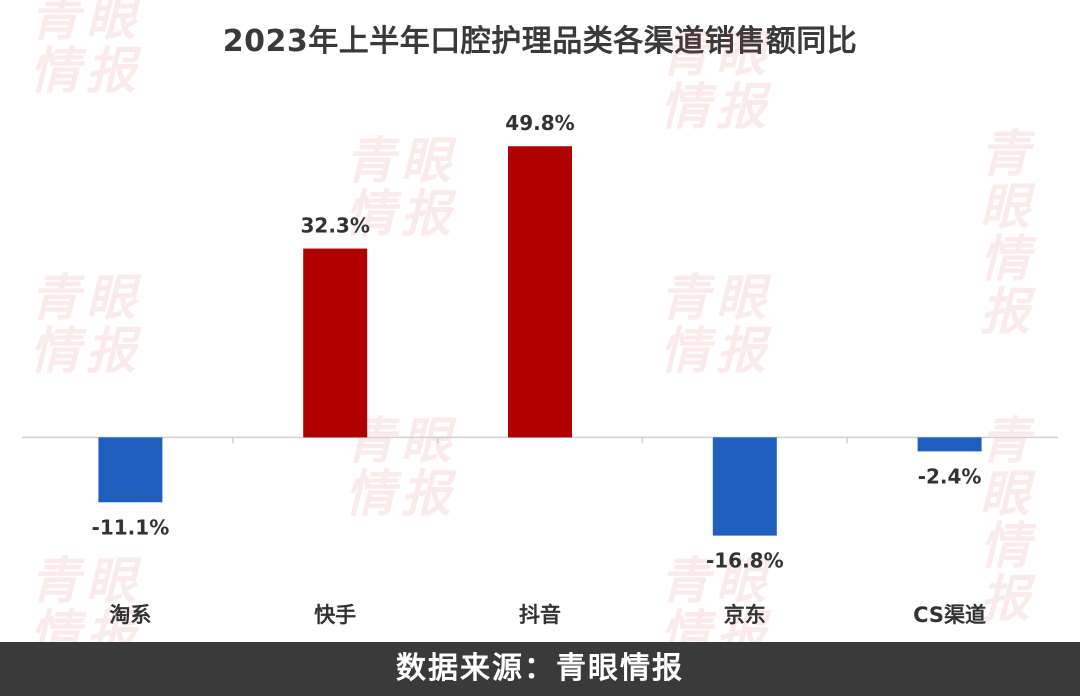 The image size is (1080, 696). I want to click on chart-title: 2023年上半年口腔护理品类各渠道销售额同比, so click(540, 41).